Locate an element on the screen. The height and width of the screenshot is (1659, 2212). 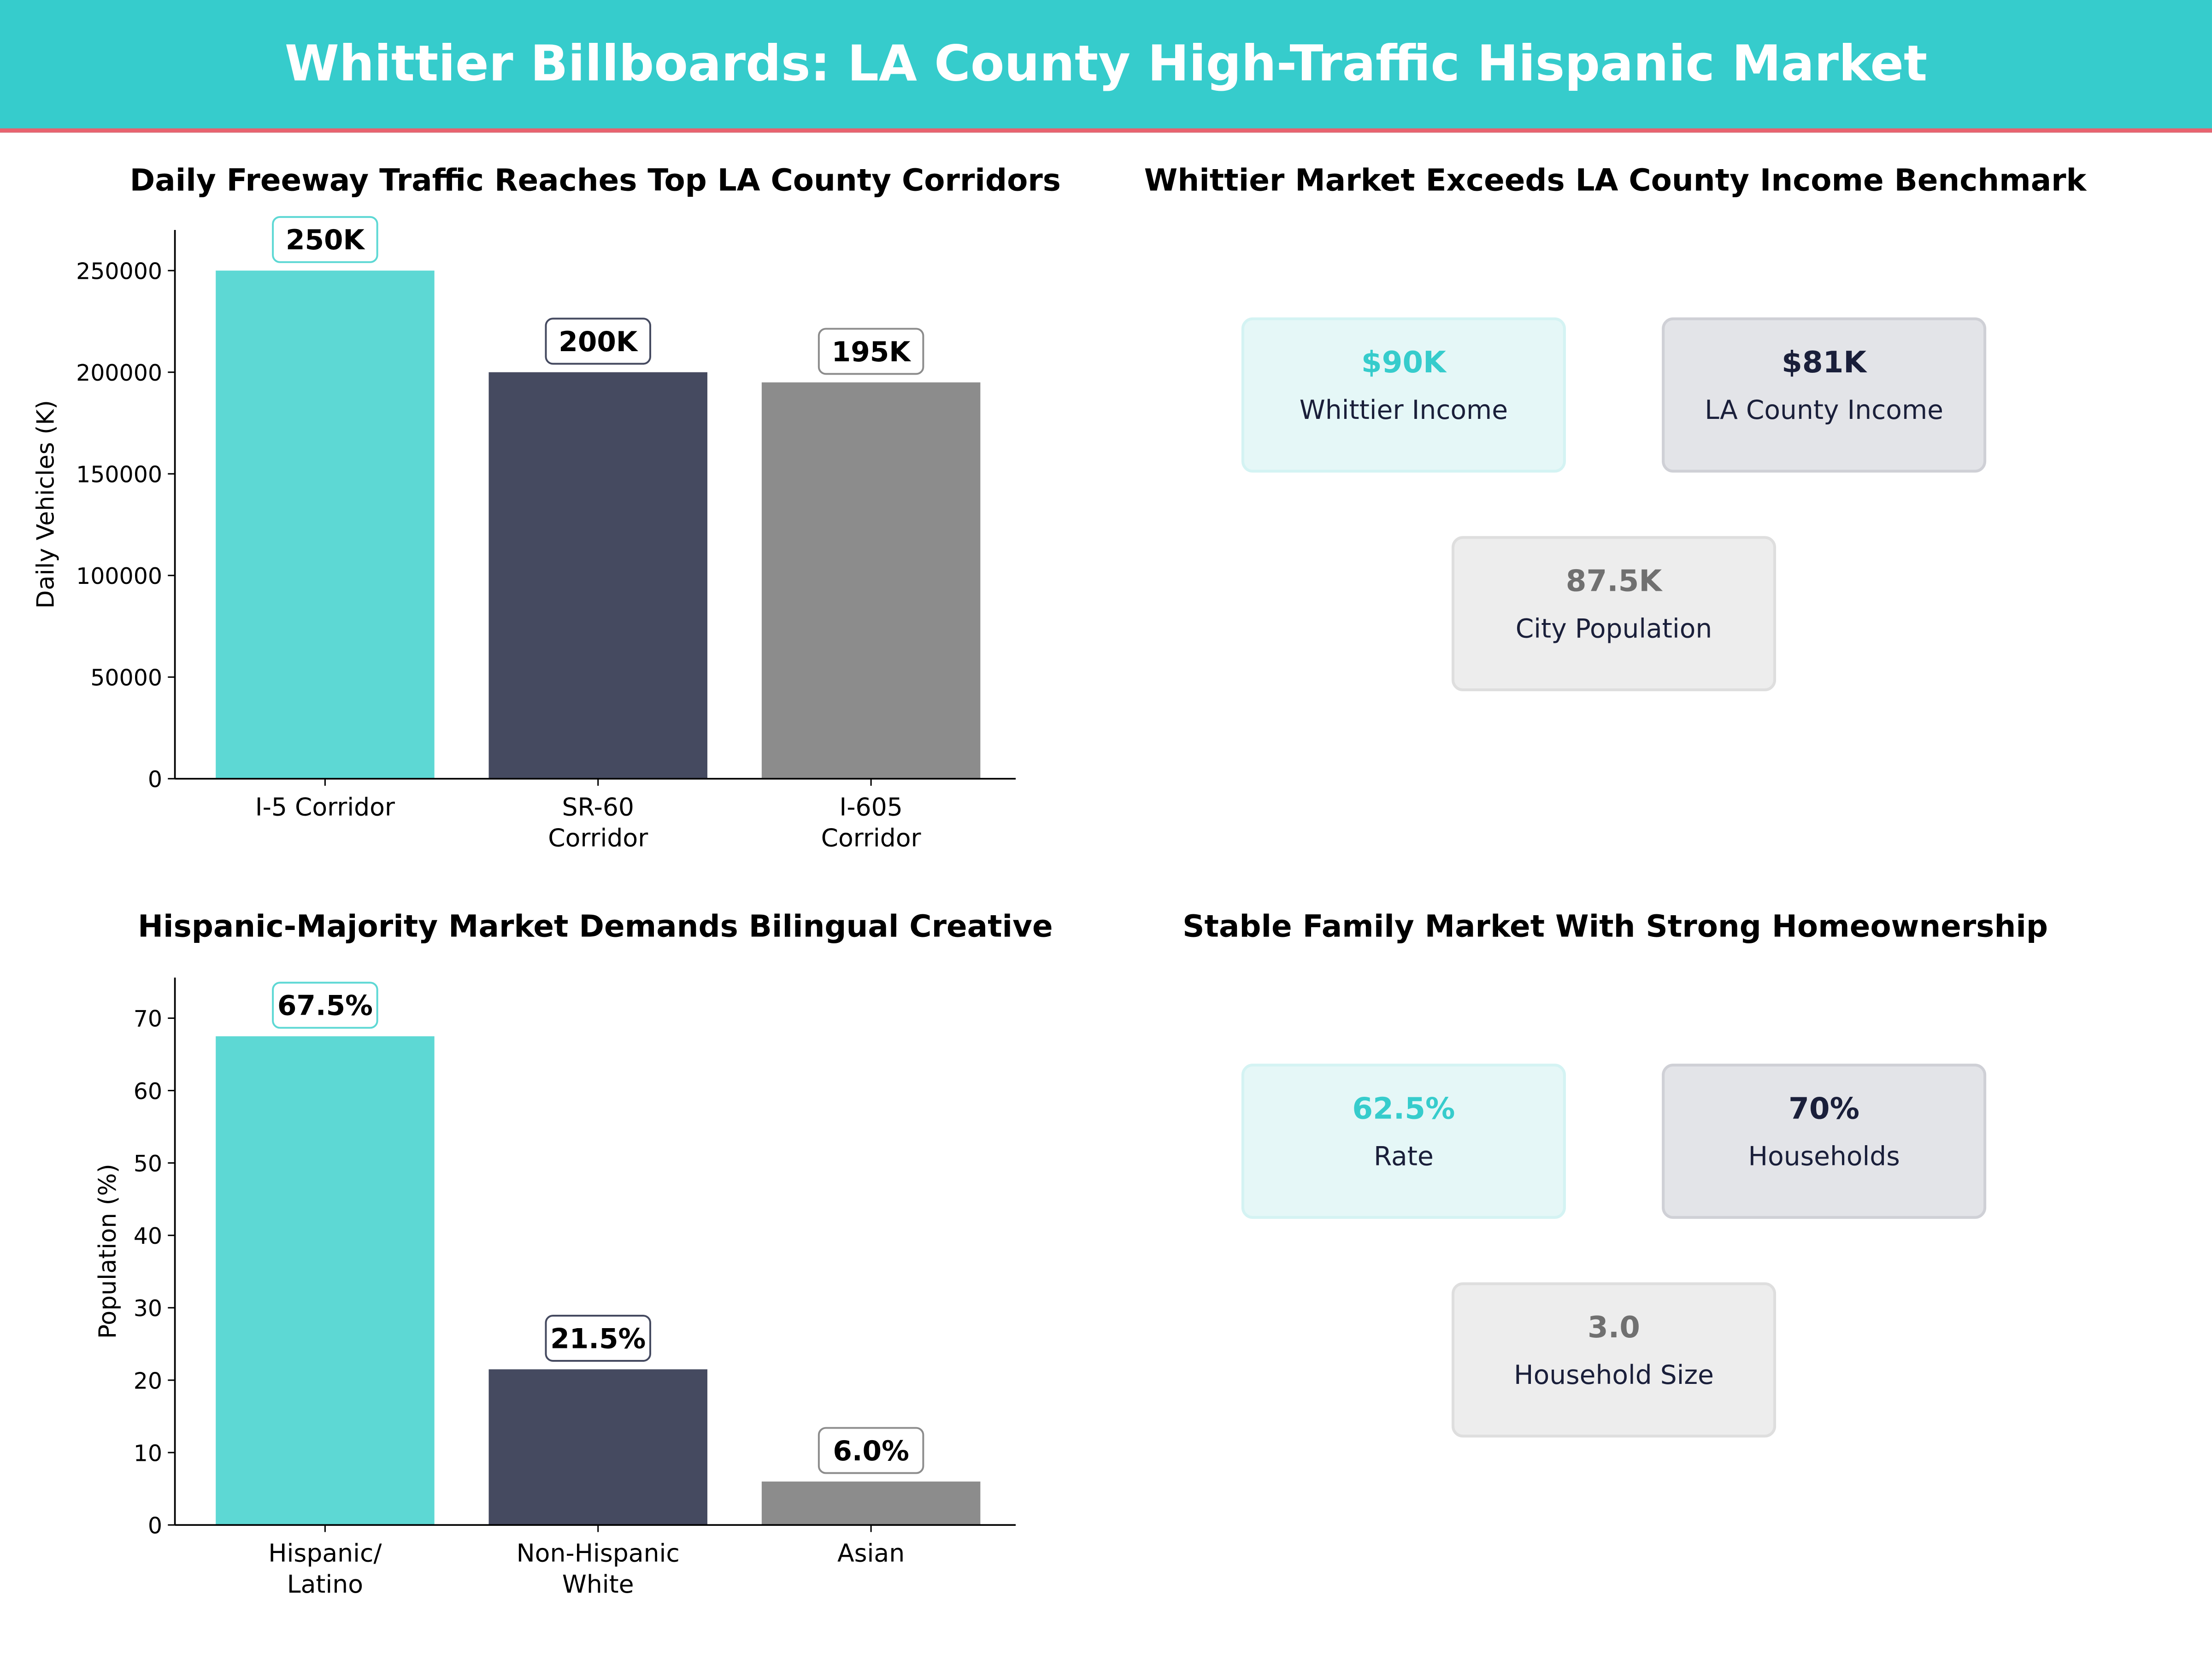
y-tick-label: 50 is located at coordinates (148, 1164).